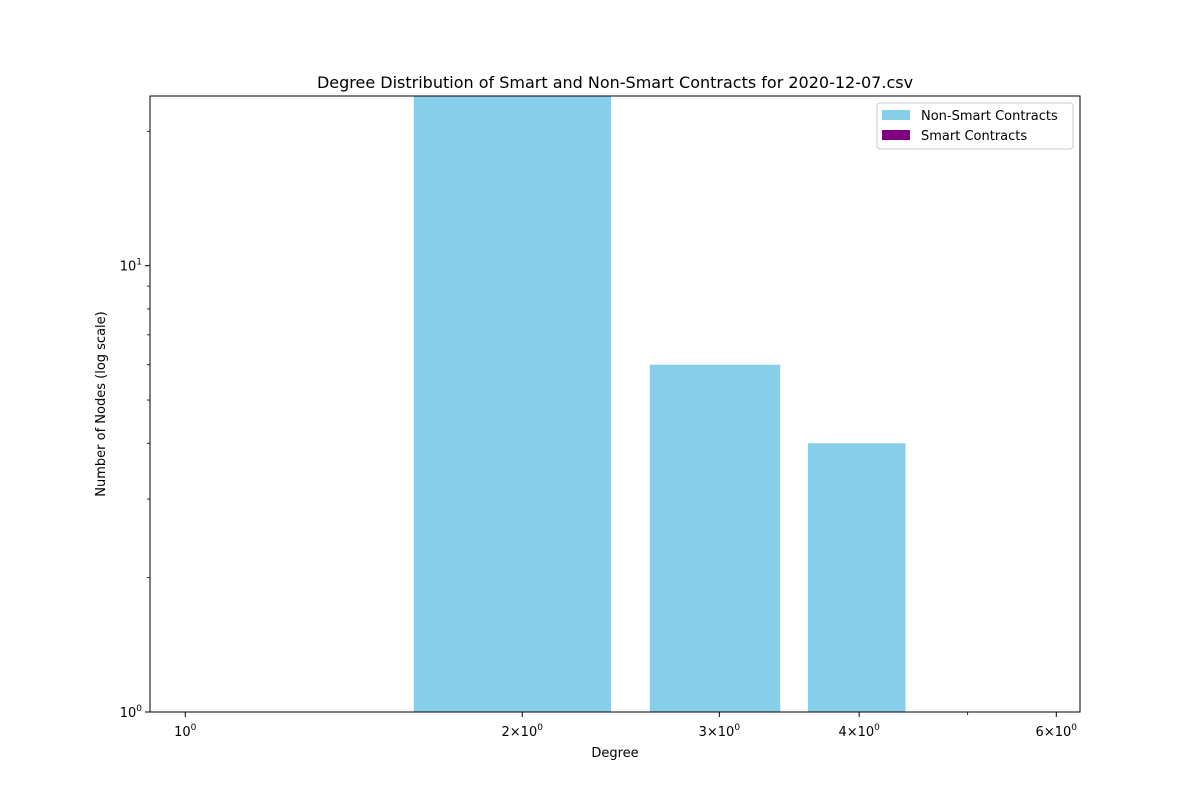 Image resolution: width=1200 pixels, height=800 pixels. I want to click on y-tick-label: 10¹, so click(131, 266).